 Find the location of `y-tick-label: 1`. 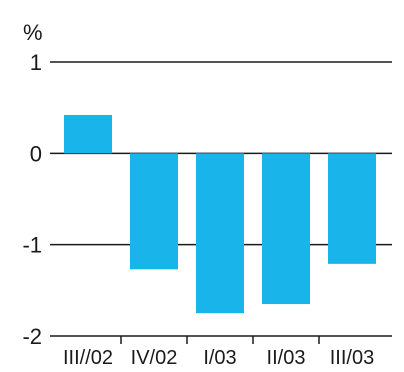

y-tick-label: 1 is located at coordinates (36, 62).